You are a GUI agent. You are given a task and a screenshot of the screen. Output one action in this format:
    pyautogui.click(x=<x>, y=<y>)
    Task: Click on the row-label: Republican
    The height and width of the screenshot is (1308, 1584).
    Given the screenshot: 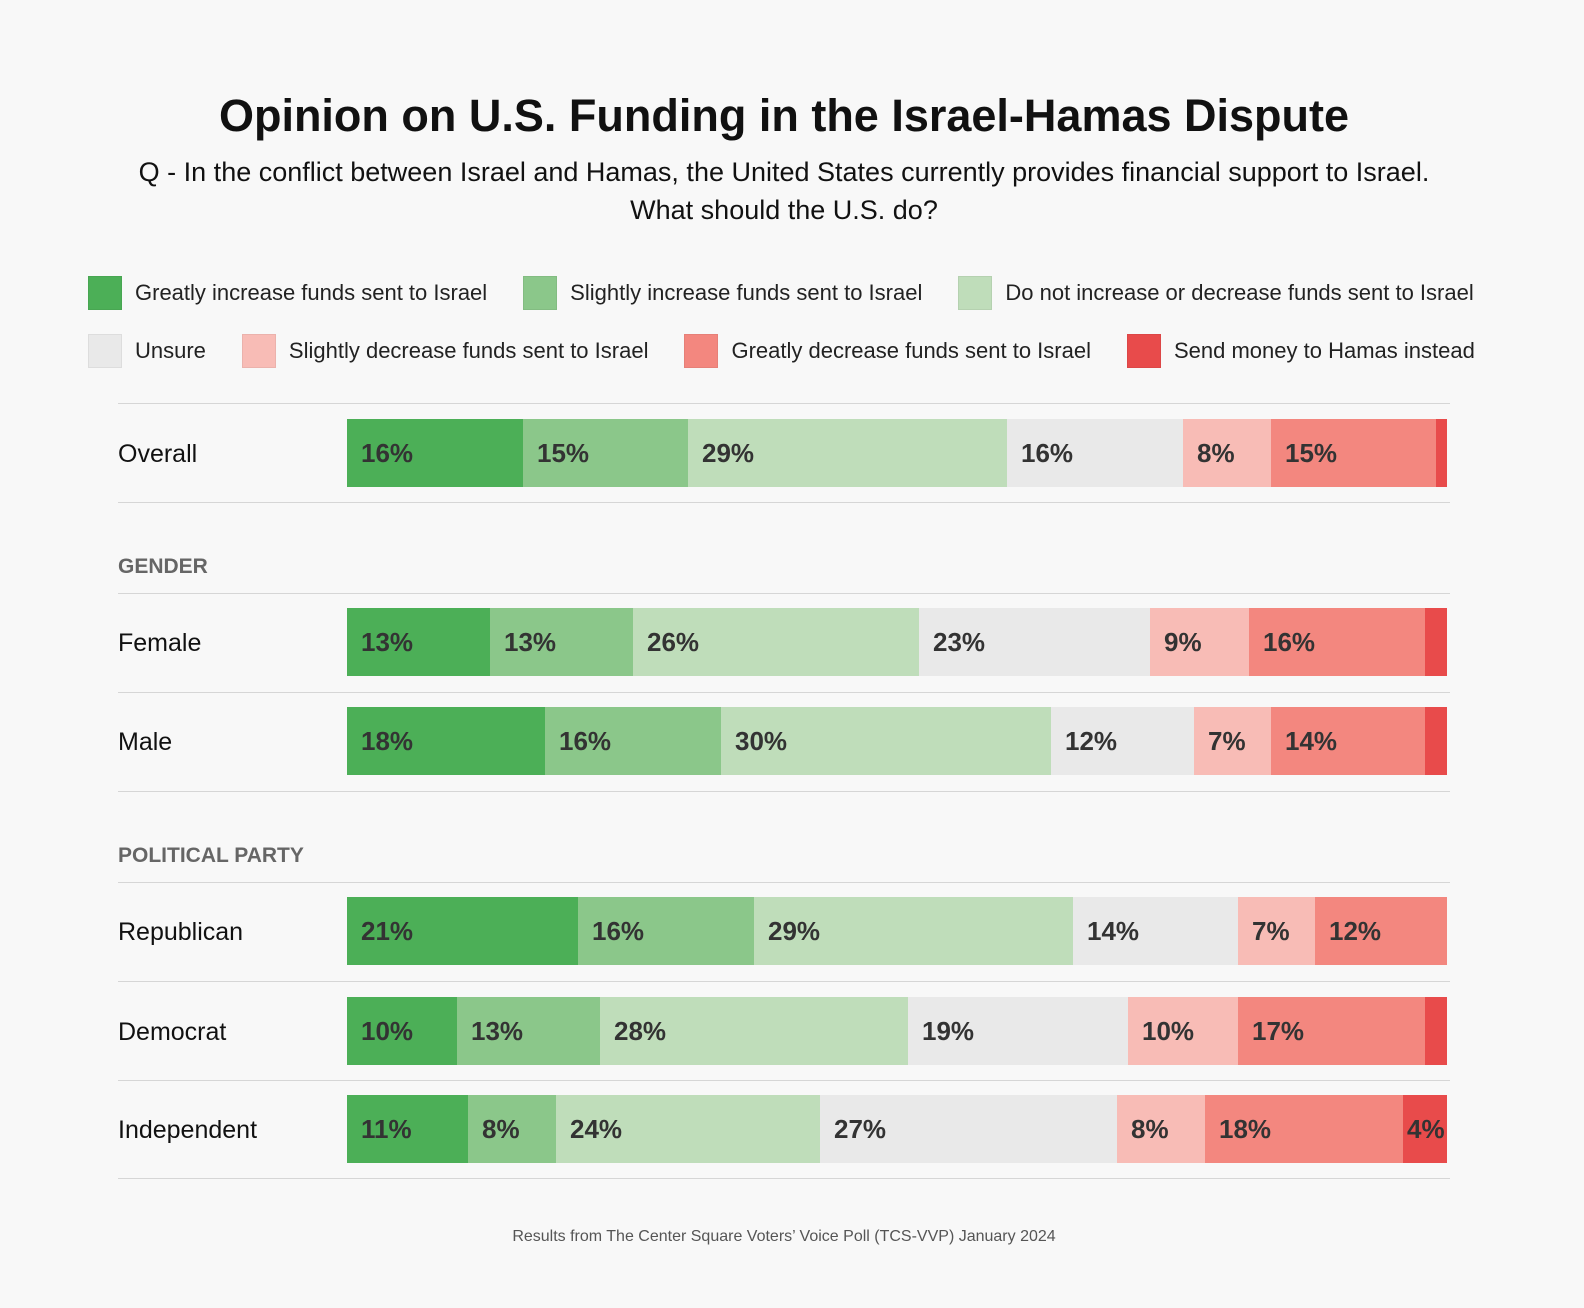 What is the action you would take?
    pyautogui.click(x=181, y=932)
    